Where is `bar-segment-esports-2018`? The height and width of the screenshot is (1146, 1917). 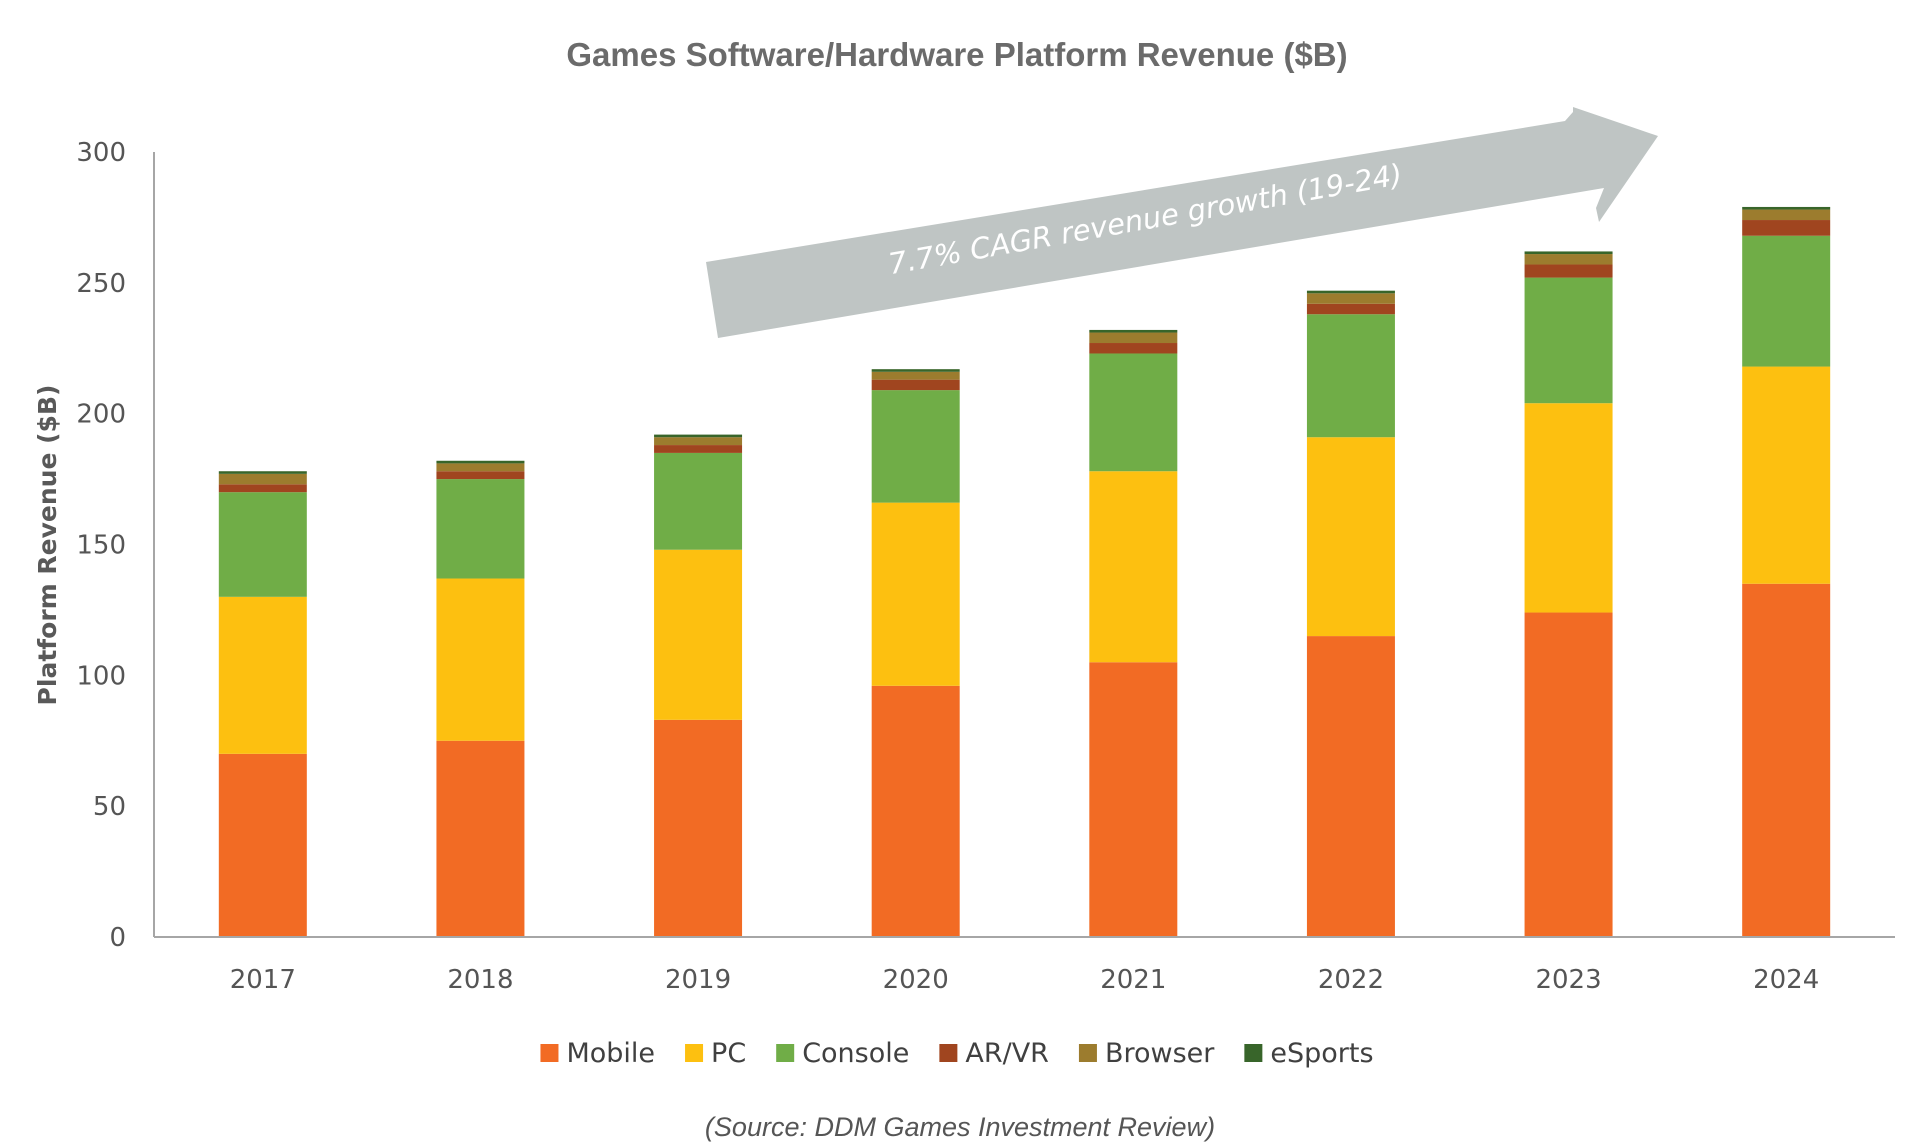 bar-segment-esports-2018 is located at coordinates (480, 462).